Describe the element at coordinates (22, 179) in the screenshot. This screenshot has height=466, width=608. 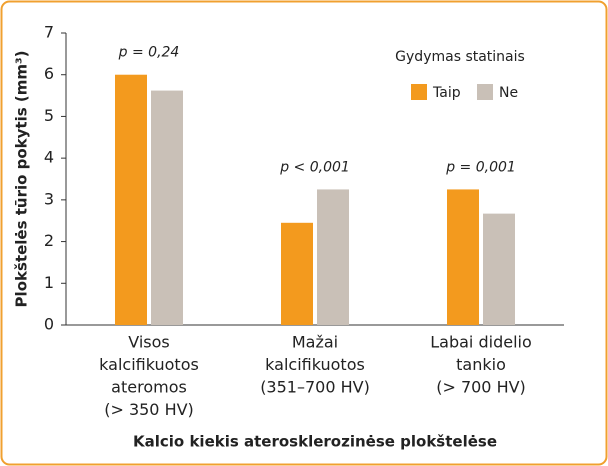
I see `y-axis-label: Plokštelės tūrio pokytis (mm³)` at that location.